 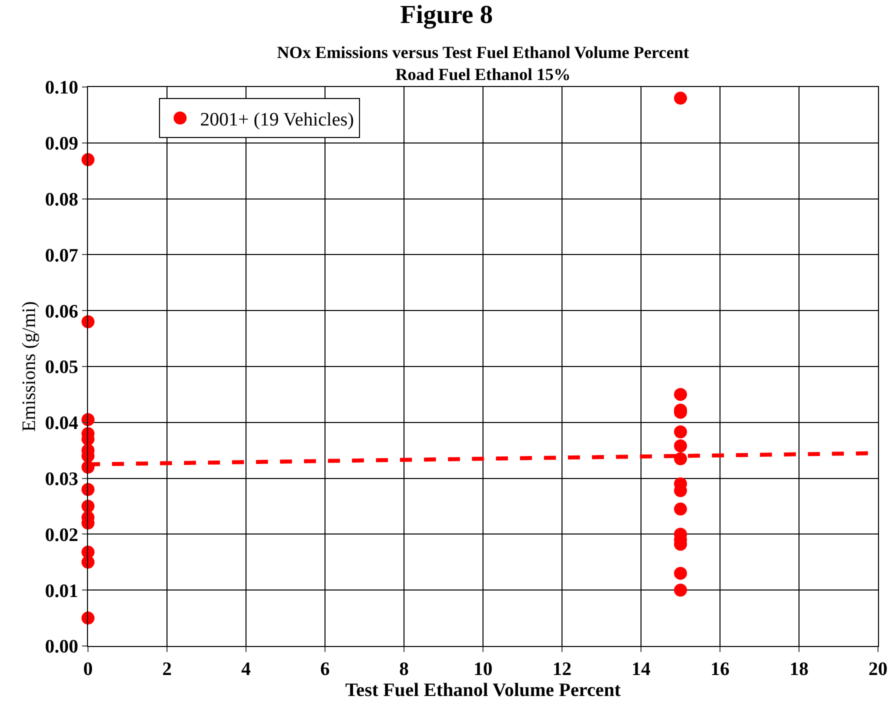 What do you see at coordinates (61, 311) in the screenshot?
I see `y-tick-label: 0.06` at bounding box center [61, 311].